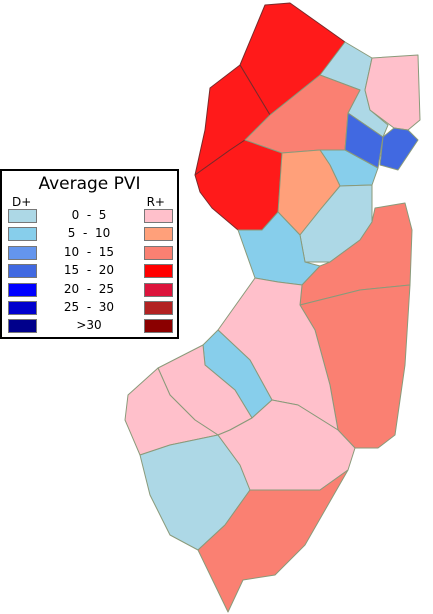 The height and width of the screenshot is (614, 433). What do you see at coordinates (89, 325) in the screenshot?
I see `legend-range-label: >30` at bounding box center [89, 325].